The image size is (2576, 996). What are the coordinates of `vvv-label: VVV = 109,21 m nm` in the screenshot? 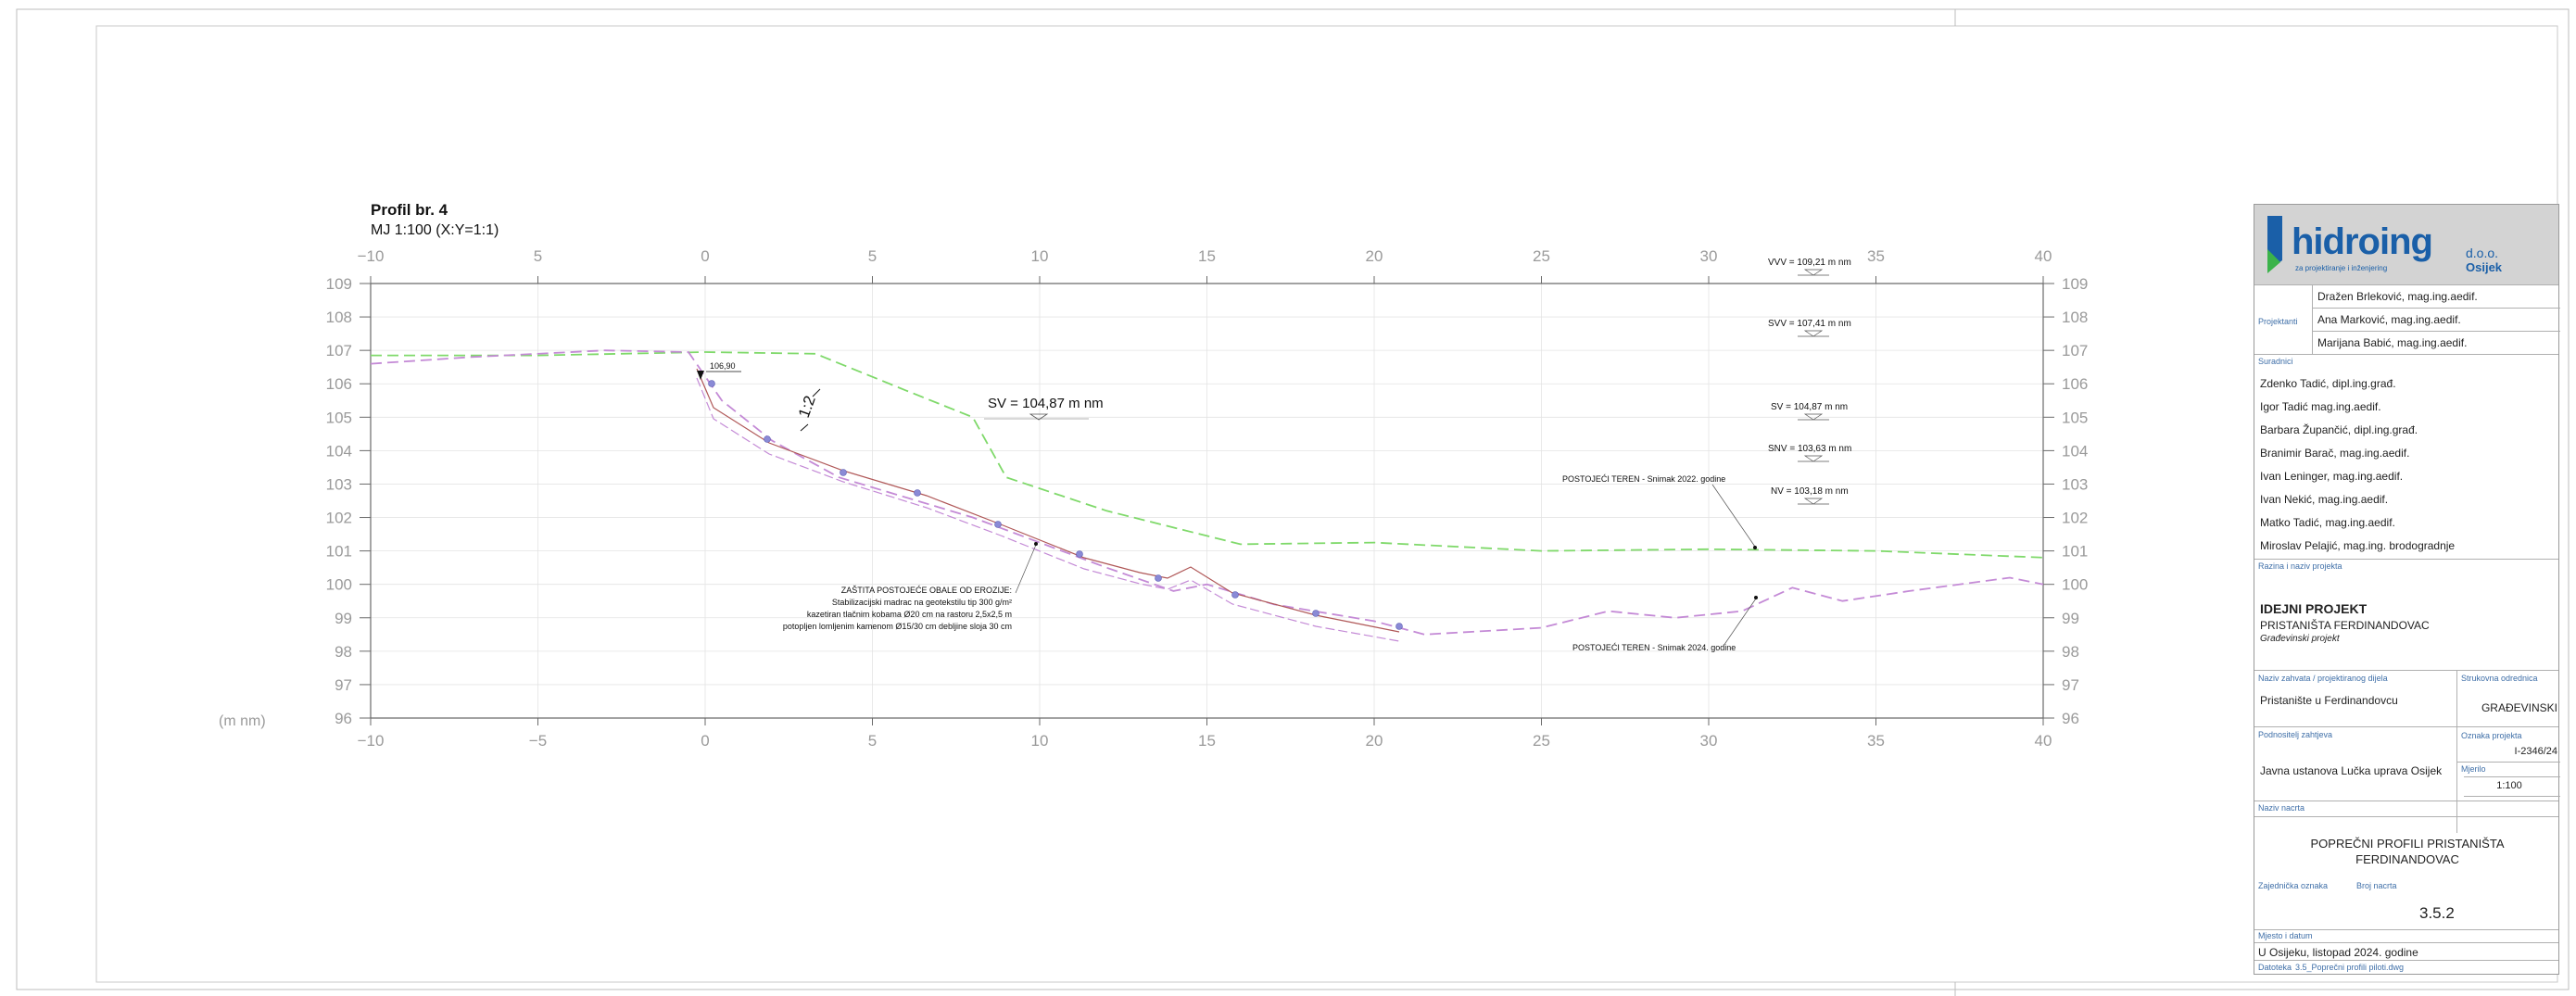 It's located at (1810, 263).